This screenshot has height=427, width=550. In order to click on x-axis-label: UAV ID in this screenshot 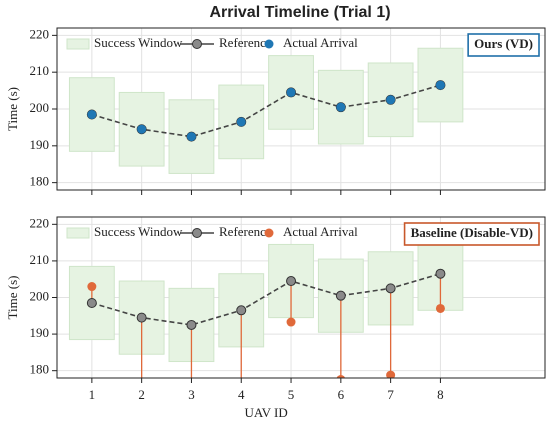, I will do `click(266, 412)`.